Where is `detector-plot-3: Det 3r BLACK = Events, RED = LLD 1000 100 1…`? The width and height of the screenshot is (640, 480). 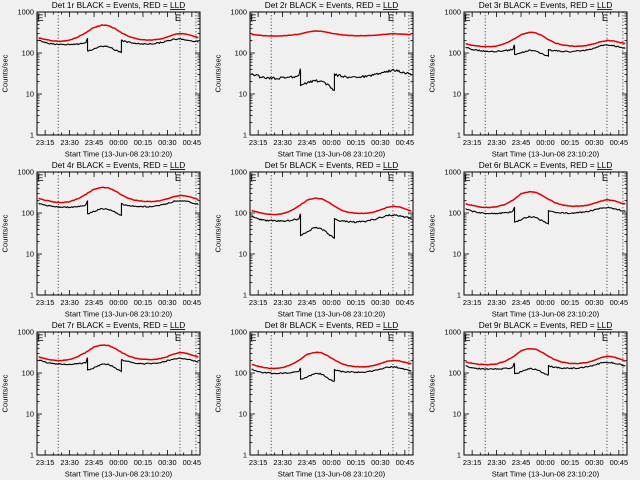 detector-plot-3: Det 3r BLACK = Events, RED = LLD 1000 100 1… is located at coordinates (533, 80).